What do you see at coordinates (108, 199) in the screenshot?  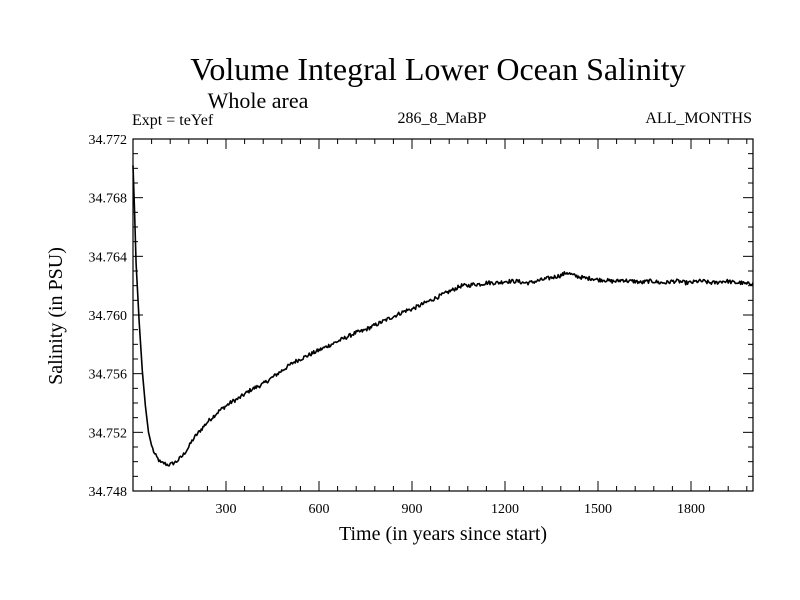 I see `y-tick-label: 34.768` at bounding box center [108, 199].